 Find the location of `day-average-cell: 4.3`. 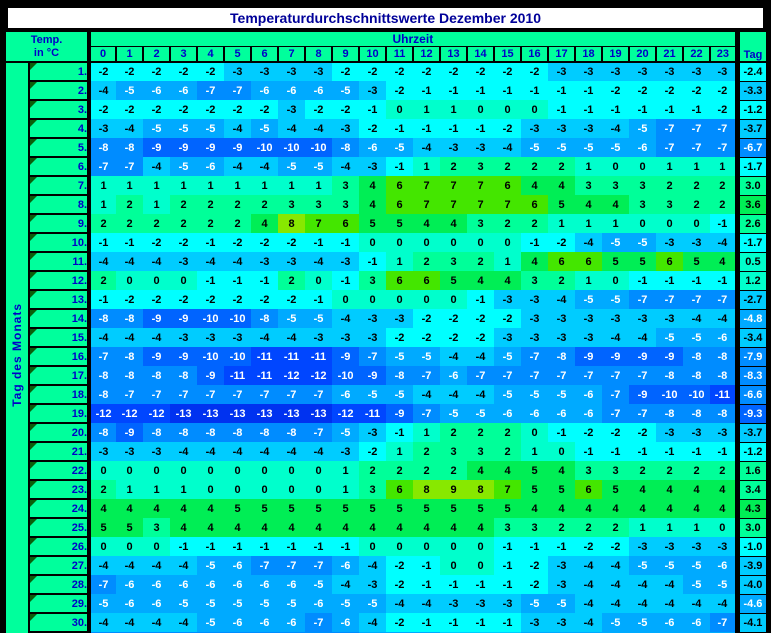

day-average-cell: 4.3 is located at coordinates (750, 509).